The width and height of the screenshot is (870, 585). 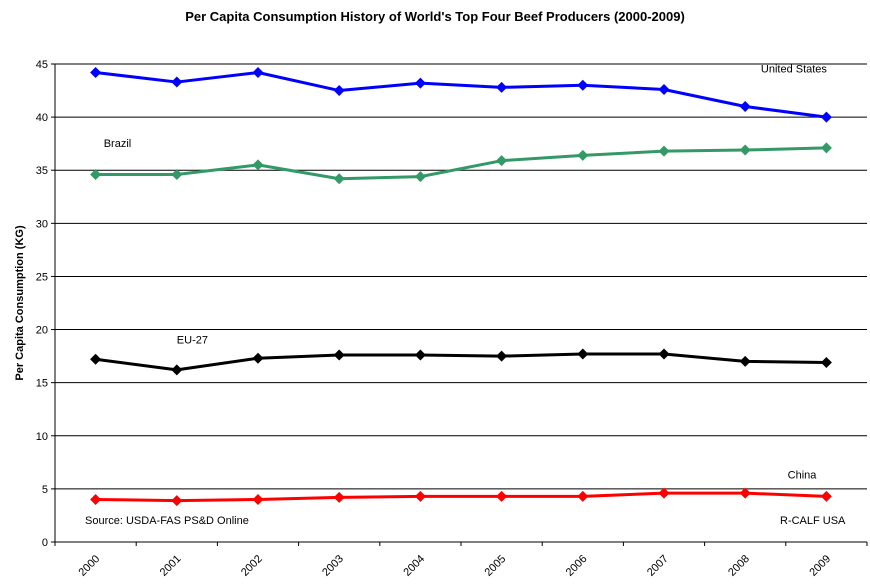 What do you see at coordinates (167, 521) in the screenshot?
I see `source-note: Source: USDA-FAS PS&D Online` at bounding box center [167, 521].